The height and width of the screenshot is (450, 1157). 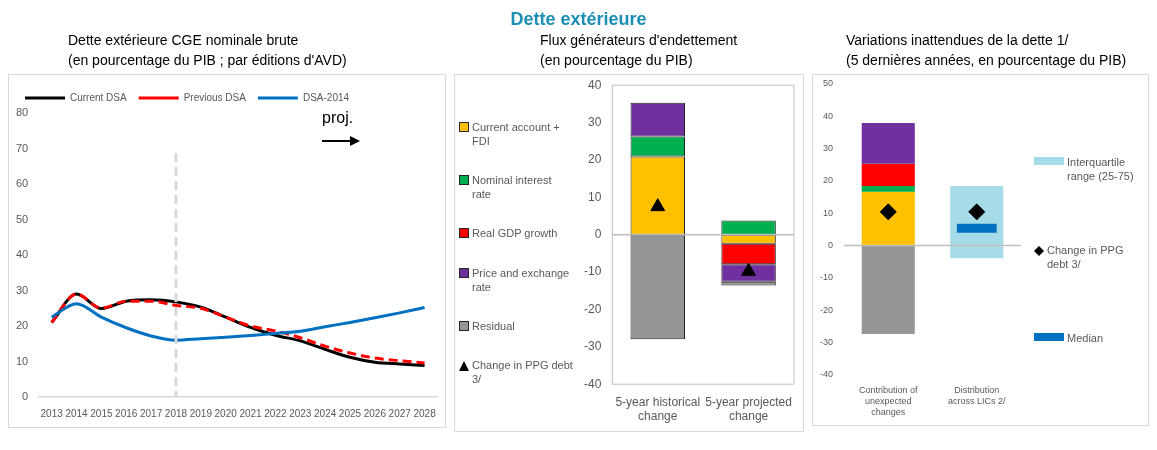 What do you see at coordinates (493, 325) in the screenshot?
I see `legend-label: Residual` at bounding box center [493, 325].